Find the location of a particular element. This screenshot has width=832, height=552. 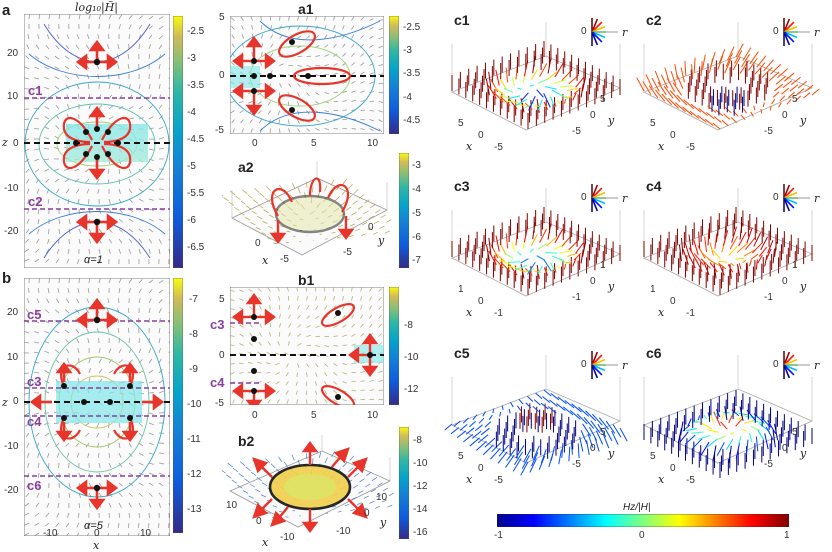

b-cb-tick: -8 is located at coordinates (193, 334).